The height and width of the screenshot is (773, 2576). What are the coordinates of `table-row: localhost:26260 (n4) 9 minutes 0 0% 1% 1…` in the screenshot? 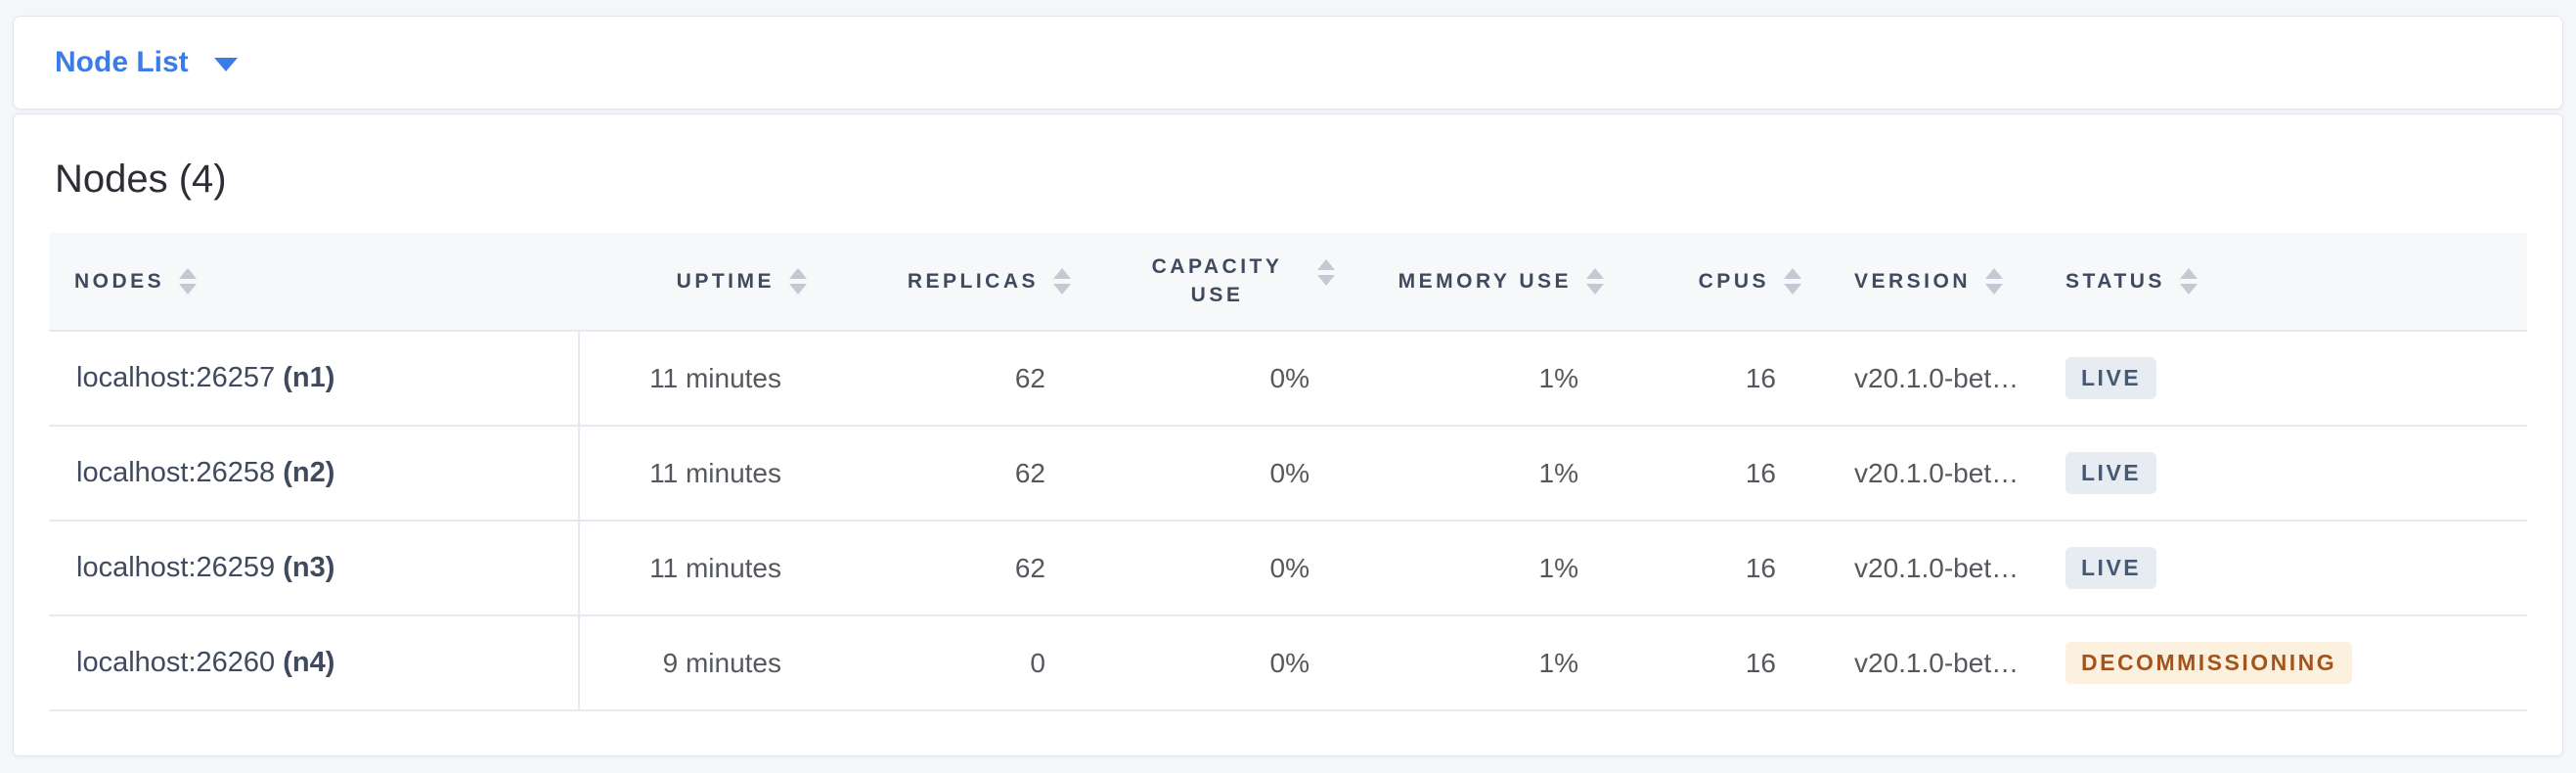 It's located at (1288, 663).